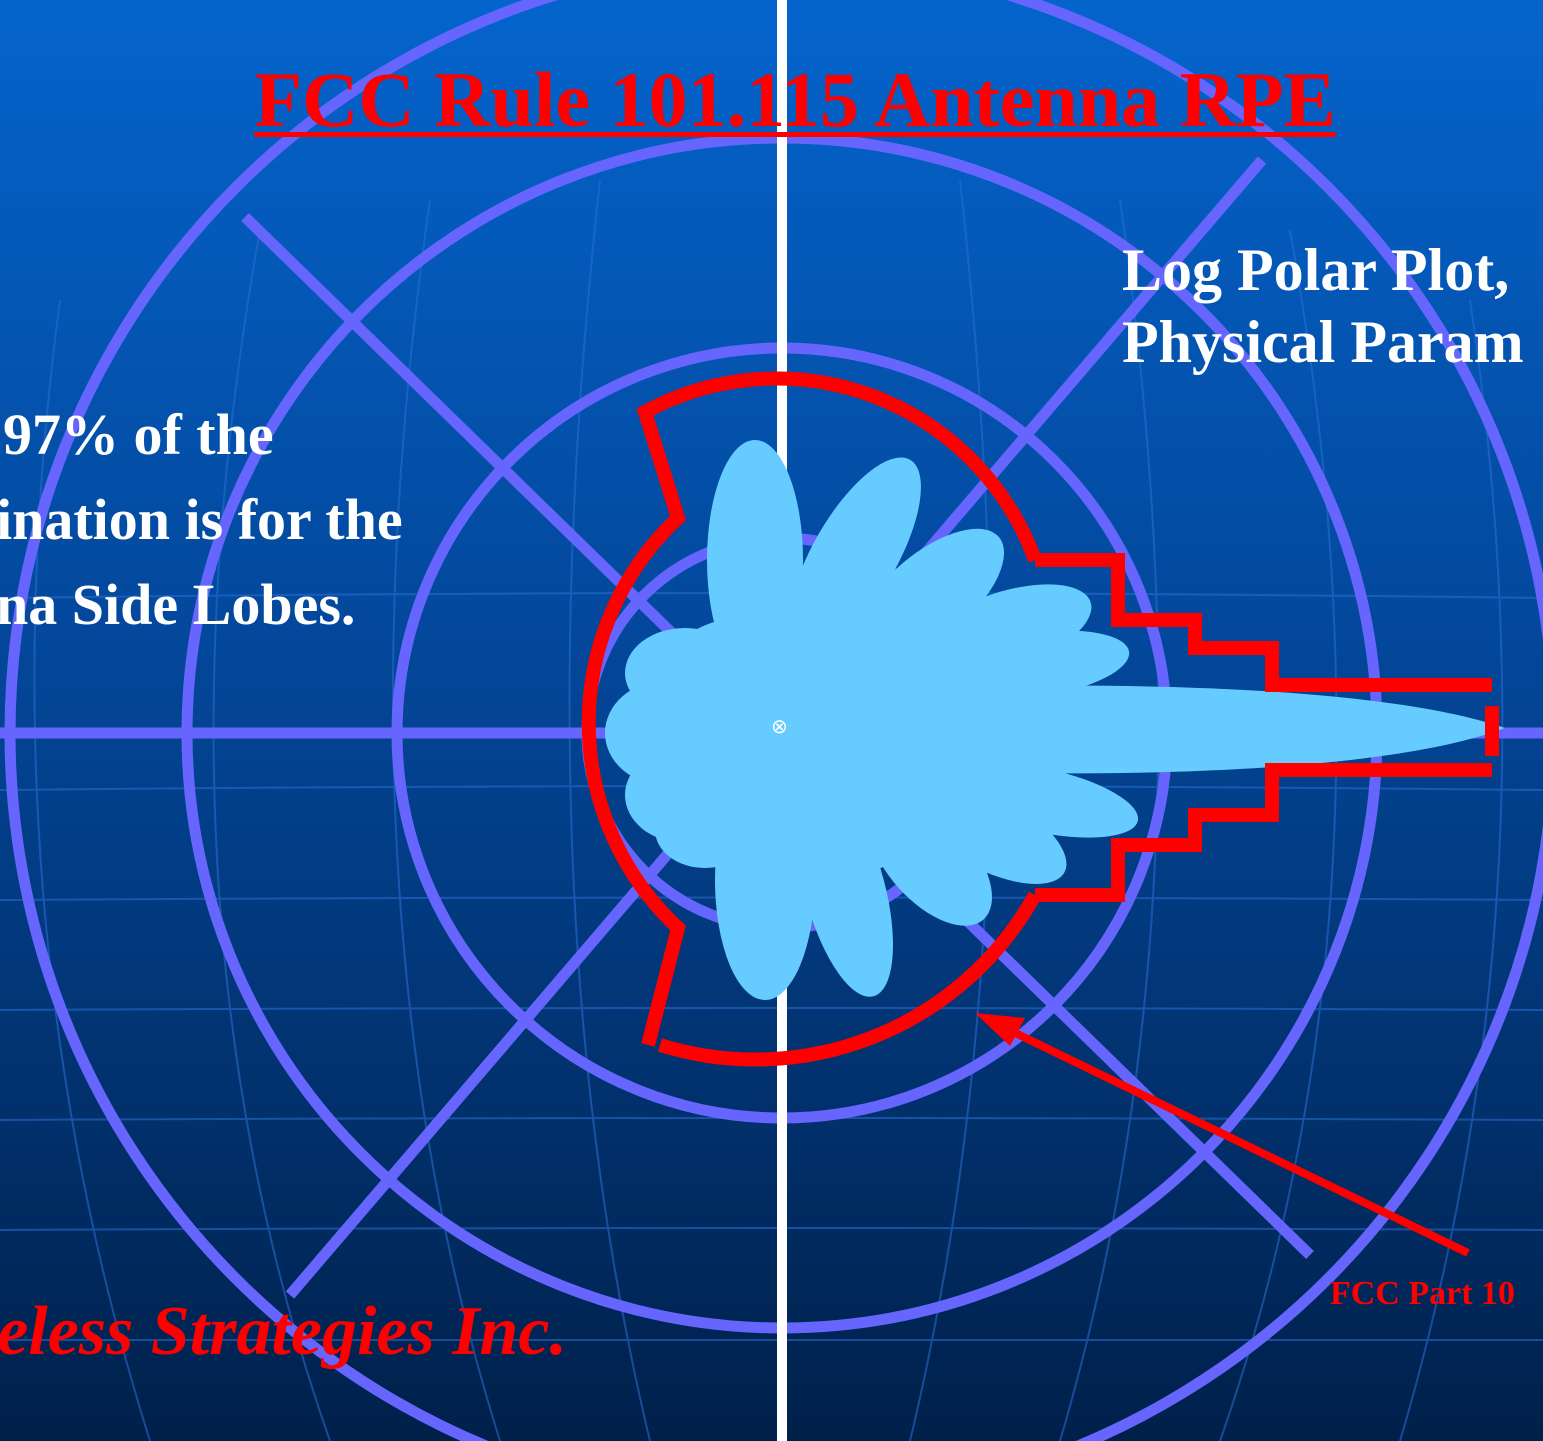 Image resolution: width=1543 pixels, height=1441 pixels. I want to click on slide-title: FCC Rule 101.115 Antenna RPE, so click(795, 99).